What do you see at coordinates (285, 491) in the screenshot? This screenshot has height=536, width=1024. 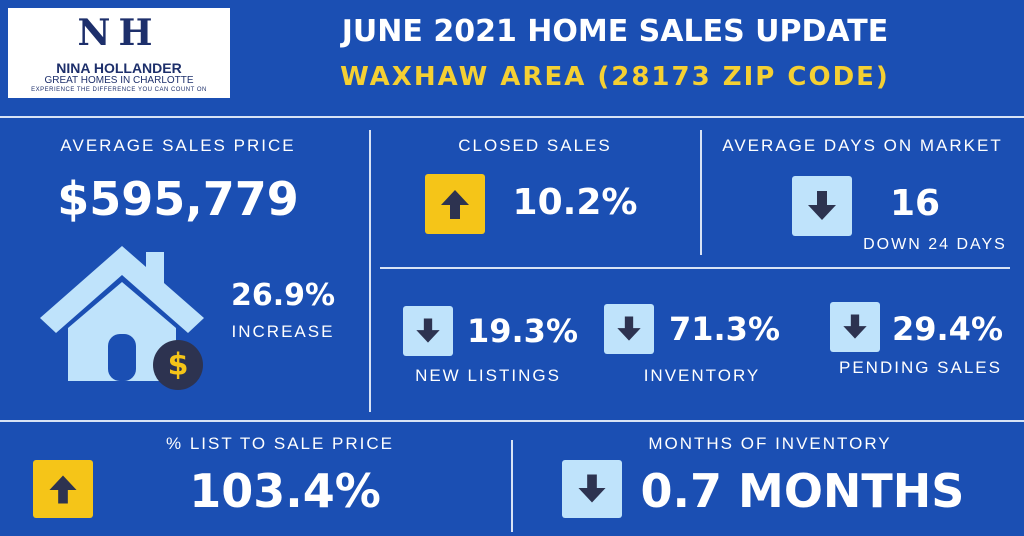 I see `metric-value: 103.4%` at bounding box center [285, 491].